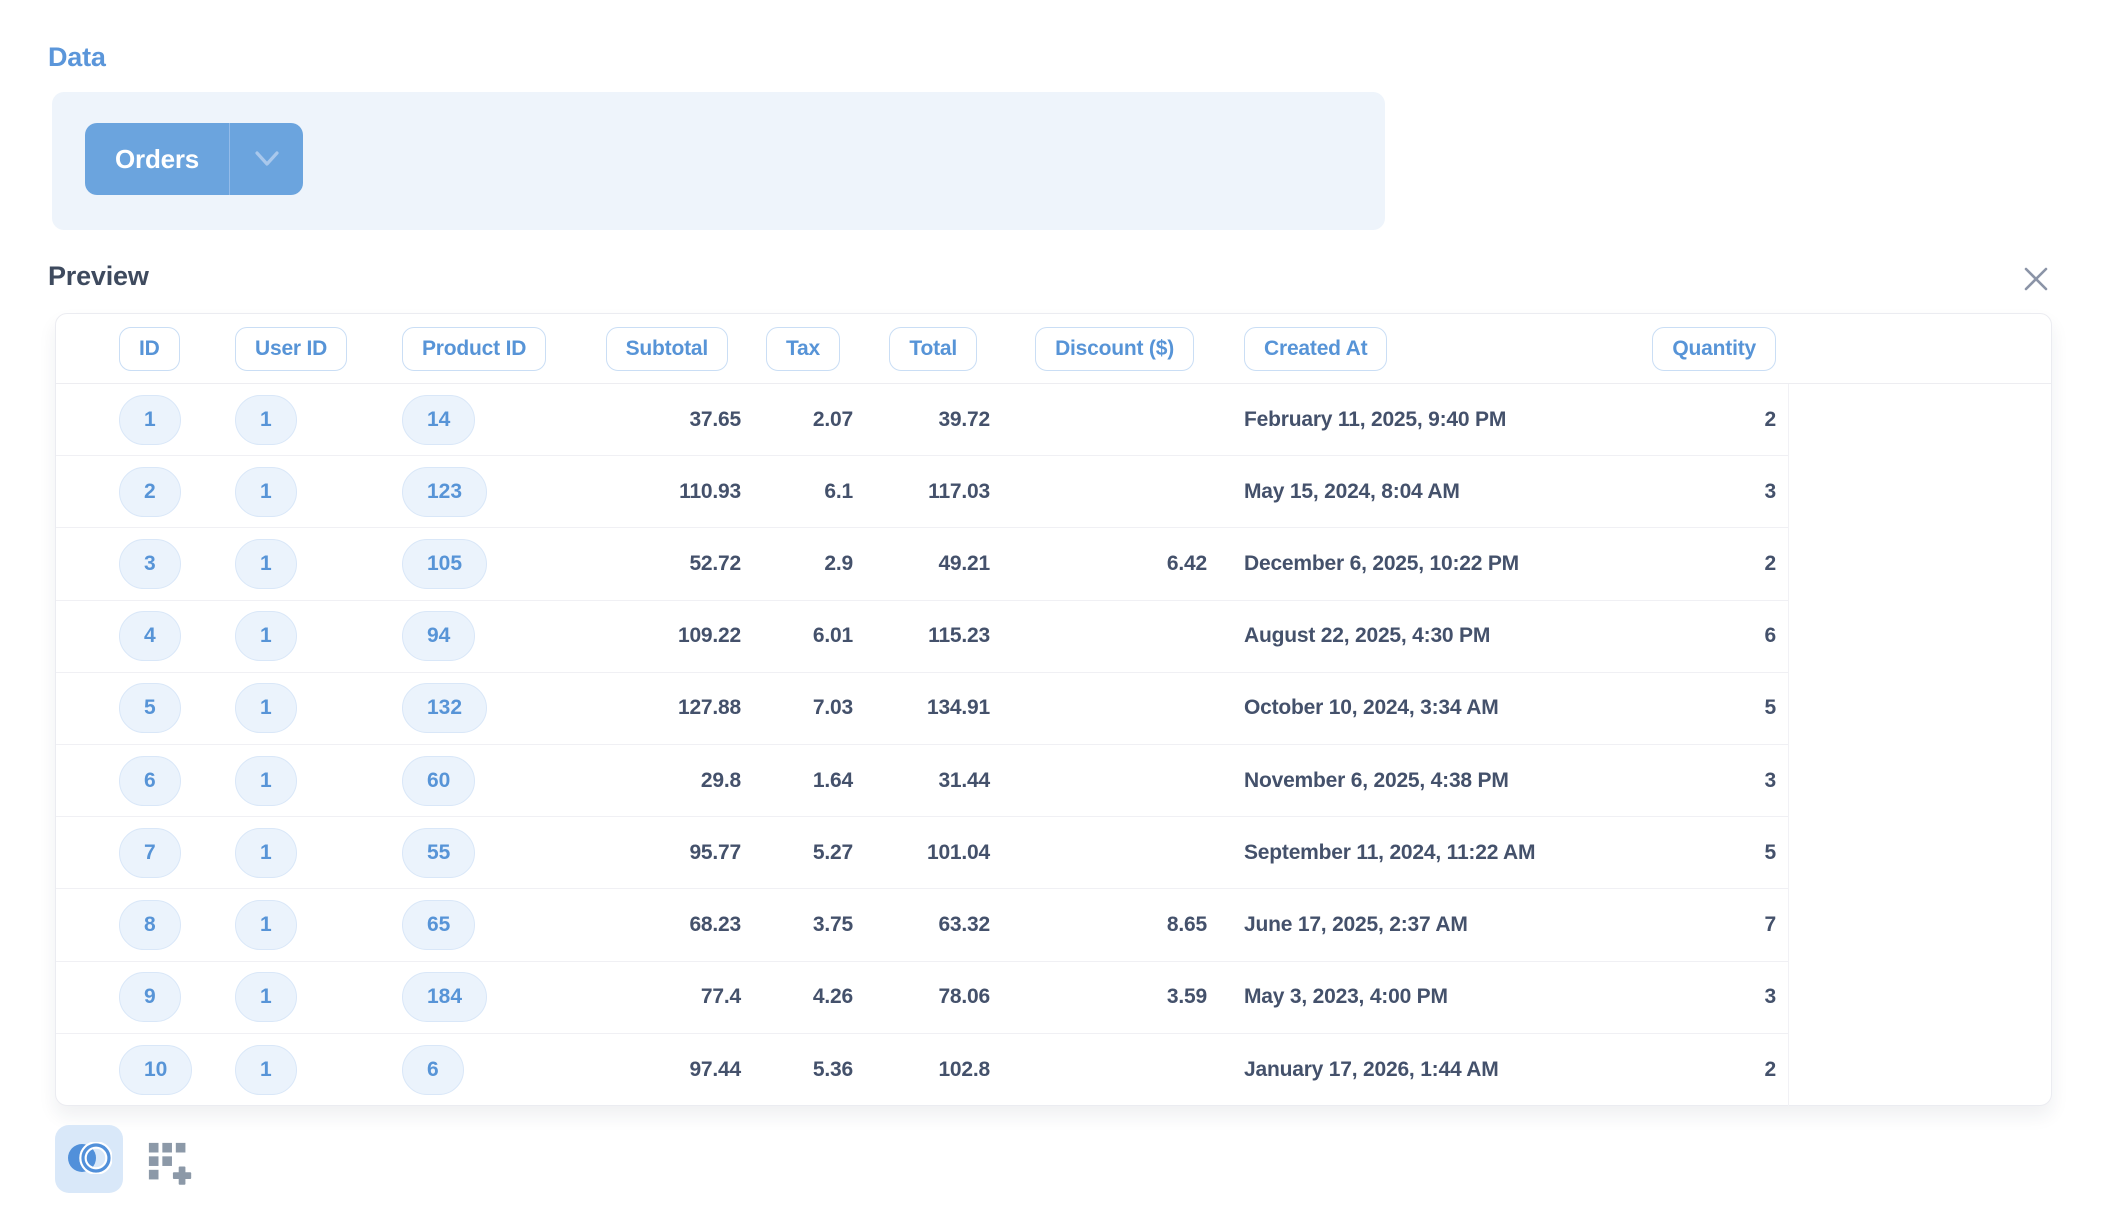 The width and height of the screenshot is (2108, 1230). I want to click on cell-subtotal: 110.93, so click(710, 491).